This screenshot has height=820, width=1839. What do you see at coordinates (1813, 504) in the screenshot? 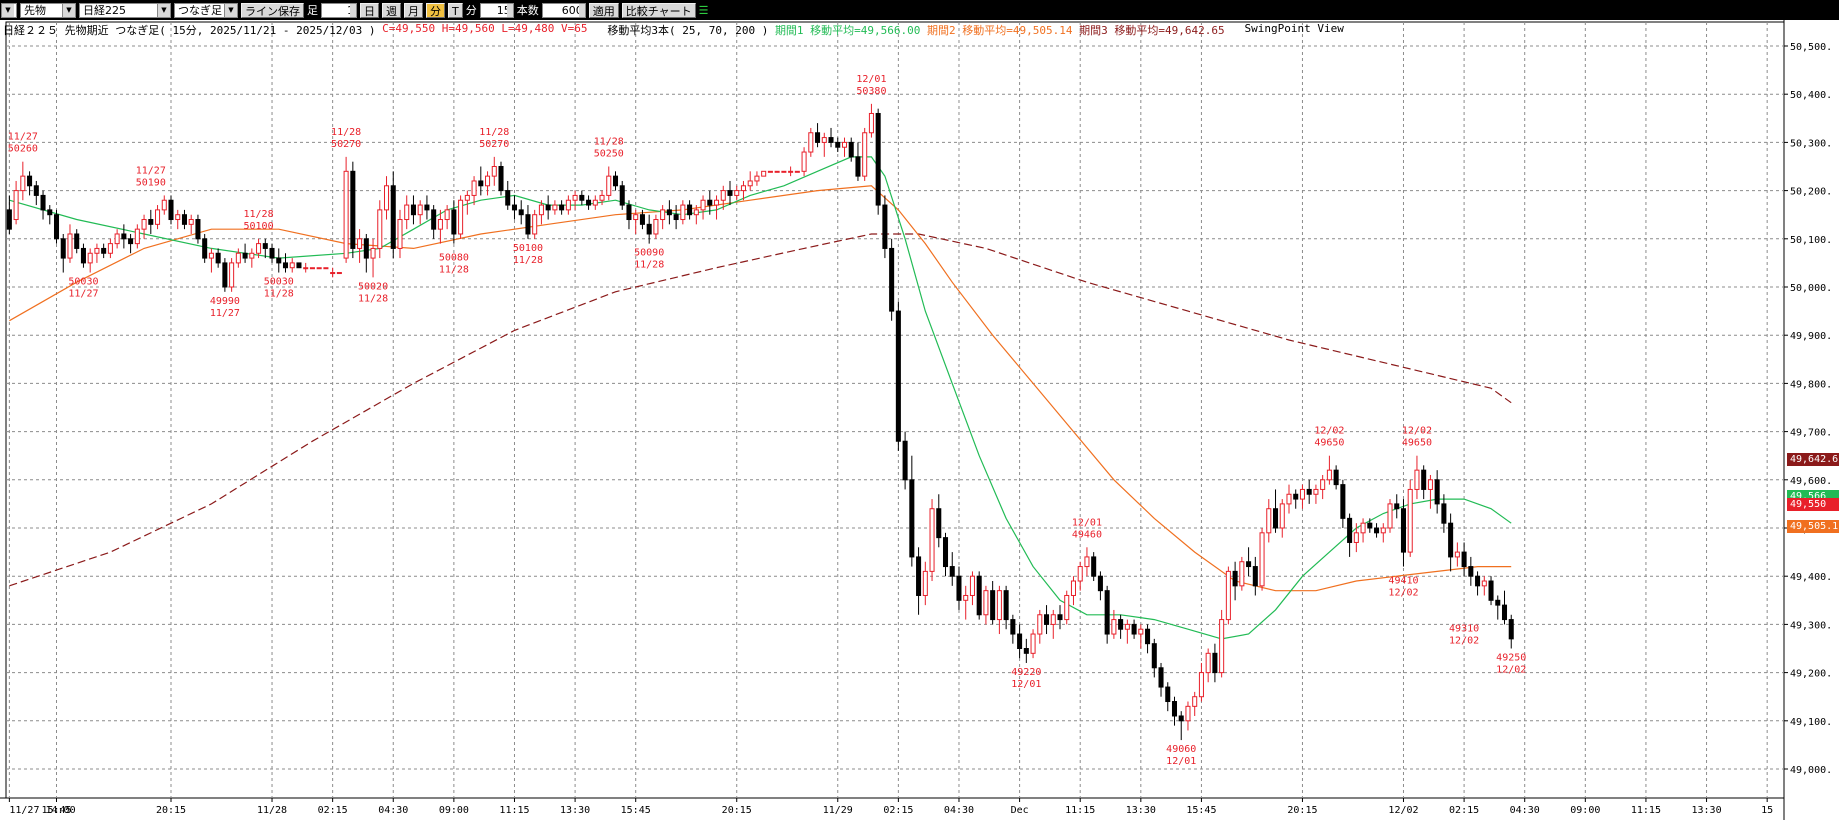
I see `price-badge: 49,550` at bounding box center [1813, 504].